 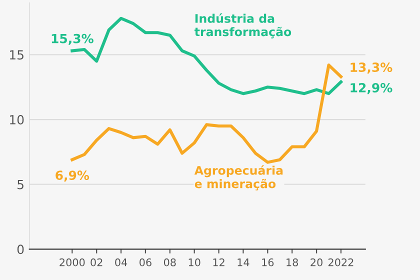 What do you see at coordinates (96, 262) in the screenshot?
I see `x-tick-label: 02` at bounding box center [96, 262].